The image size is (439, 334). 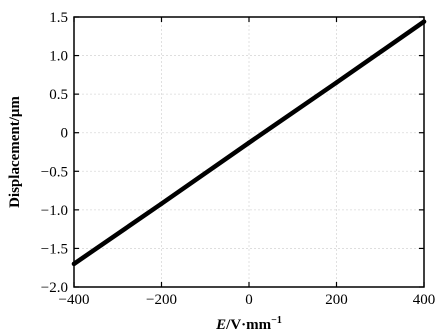 What do you see at coordinates (54, 288) in the screenshot?
I see `y-tick-label: −2.0` at bounding box center [54, 288].